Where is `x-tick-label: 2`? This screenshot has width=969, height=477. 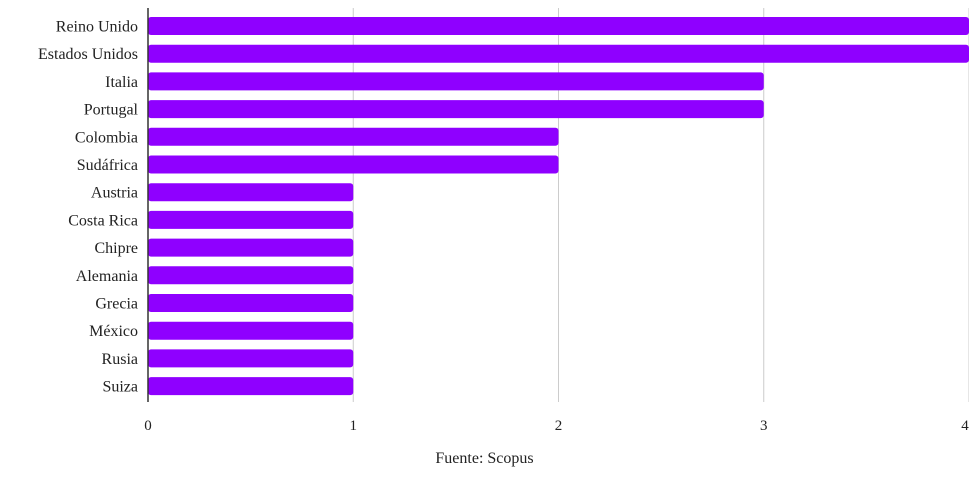 x-tick-label: 2 is located at coordinates (559, 426).